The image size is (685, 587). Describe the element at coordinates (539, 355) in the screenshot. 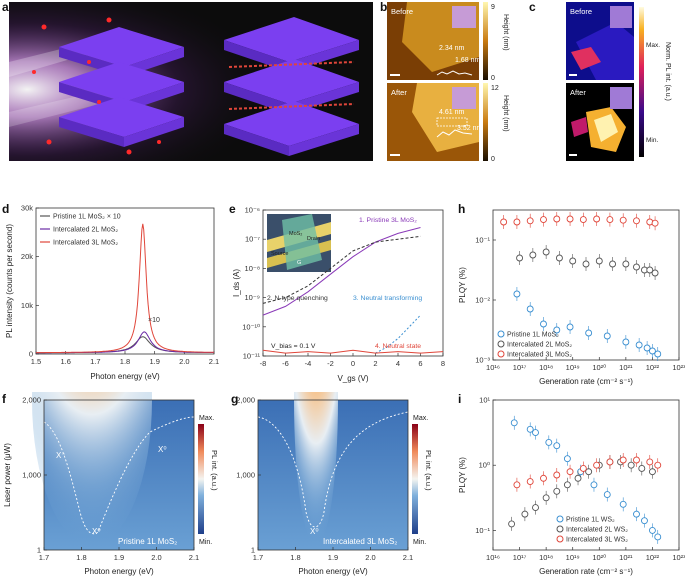

I see `legend-h-item-3: Intercalated 3L MoS₂` at that location.